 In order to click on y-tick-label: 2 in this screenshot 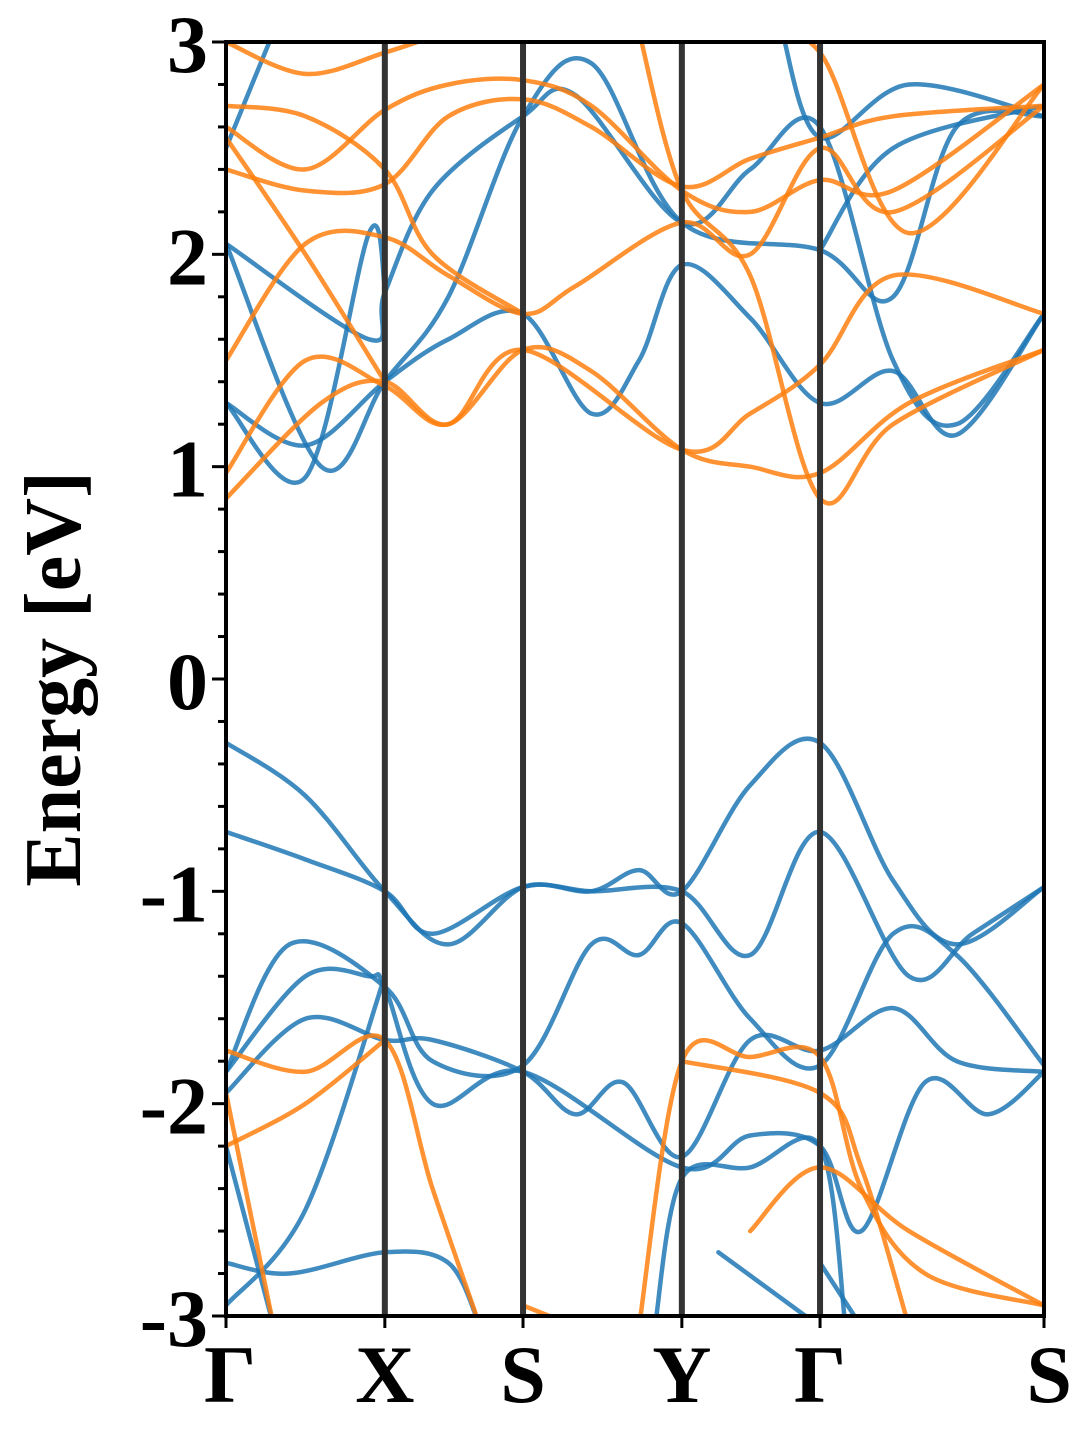, I will do `click(187, 256)`.